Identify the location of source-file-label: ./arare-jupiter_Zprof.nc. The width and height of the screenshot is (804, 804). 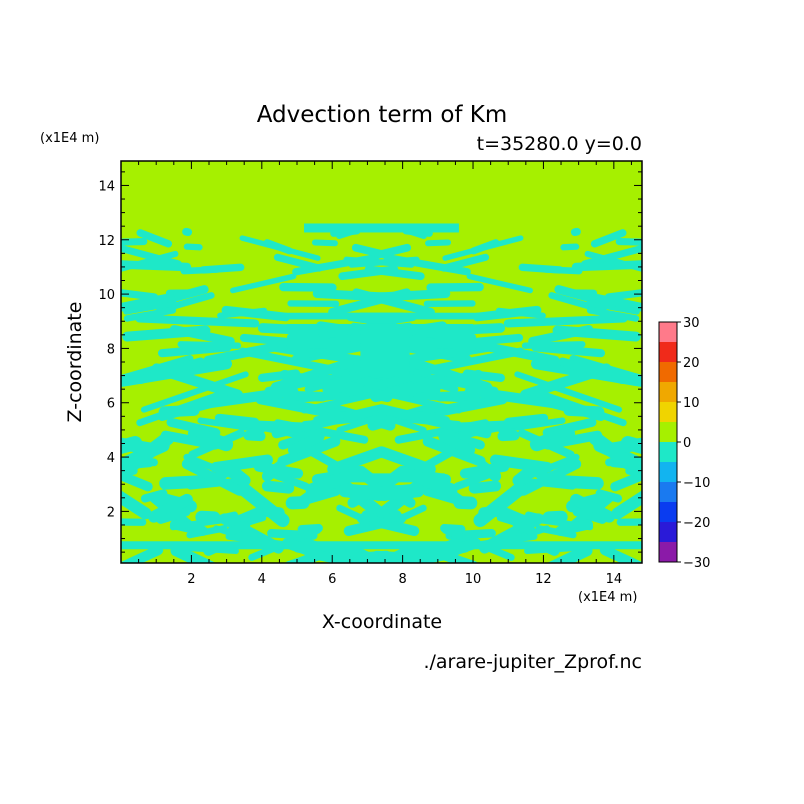
(532, 662).